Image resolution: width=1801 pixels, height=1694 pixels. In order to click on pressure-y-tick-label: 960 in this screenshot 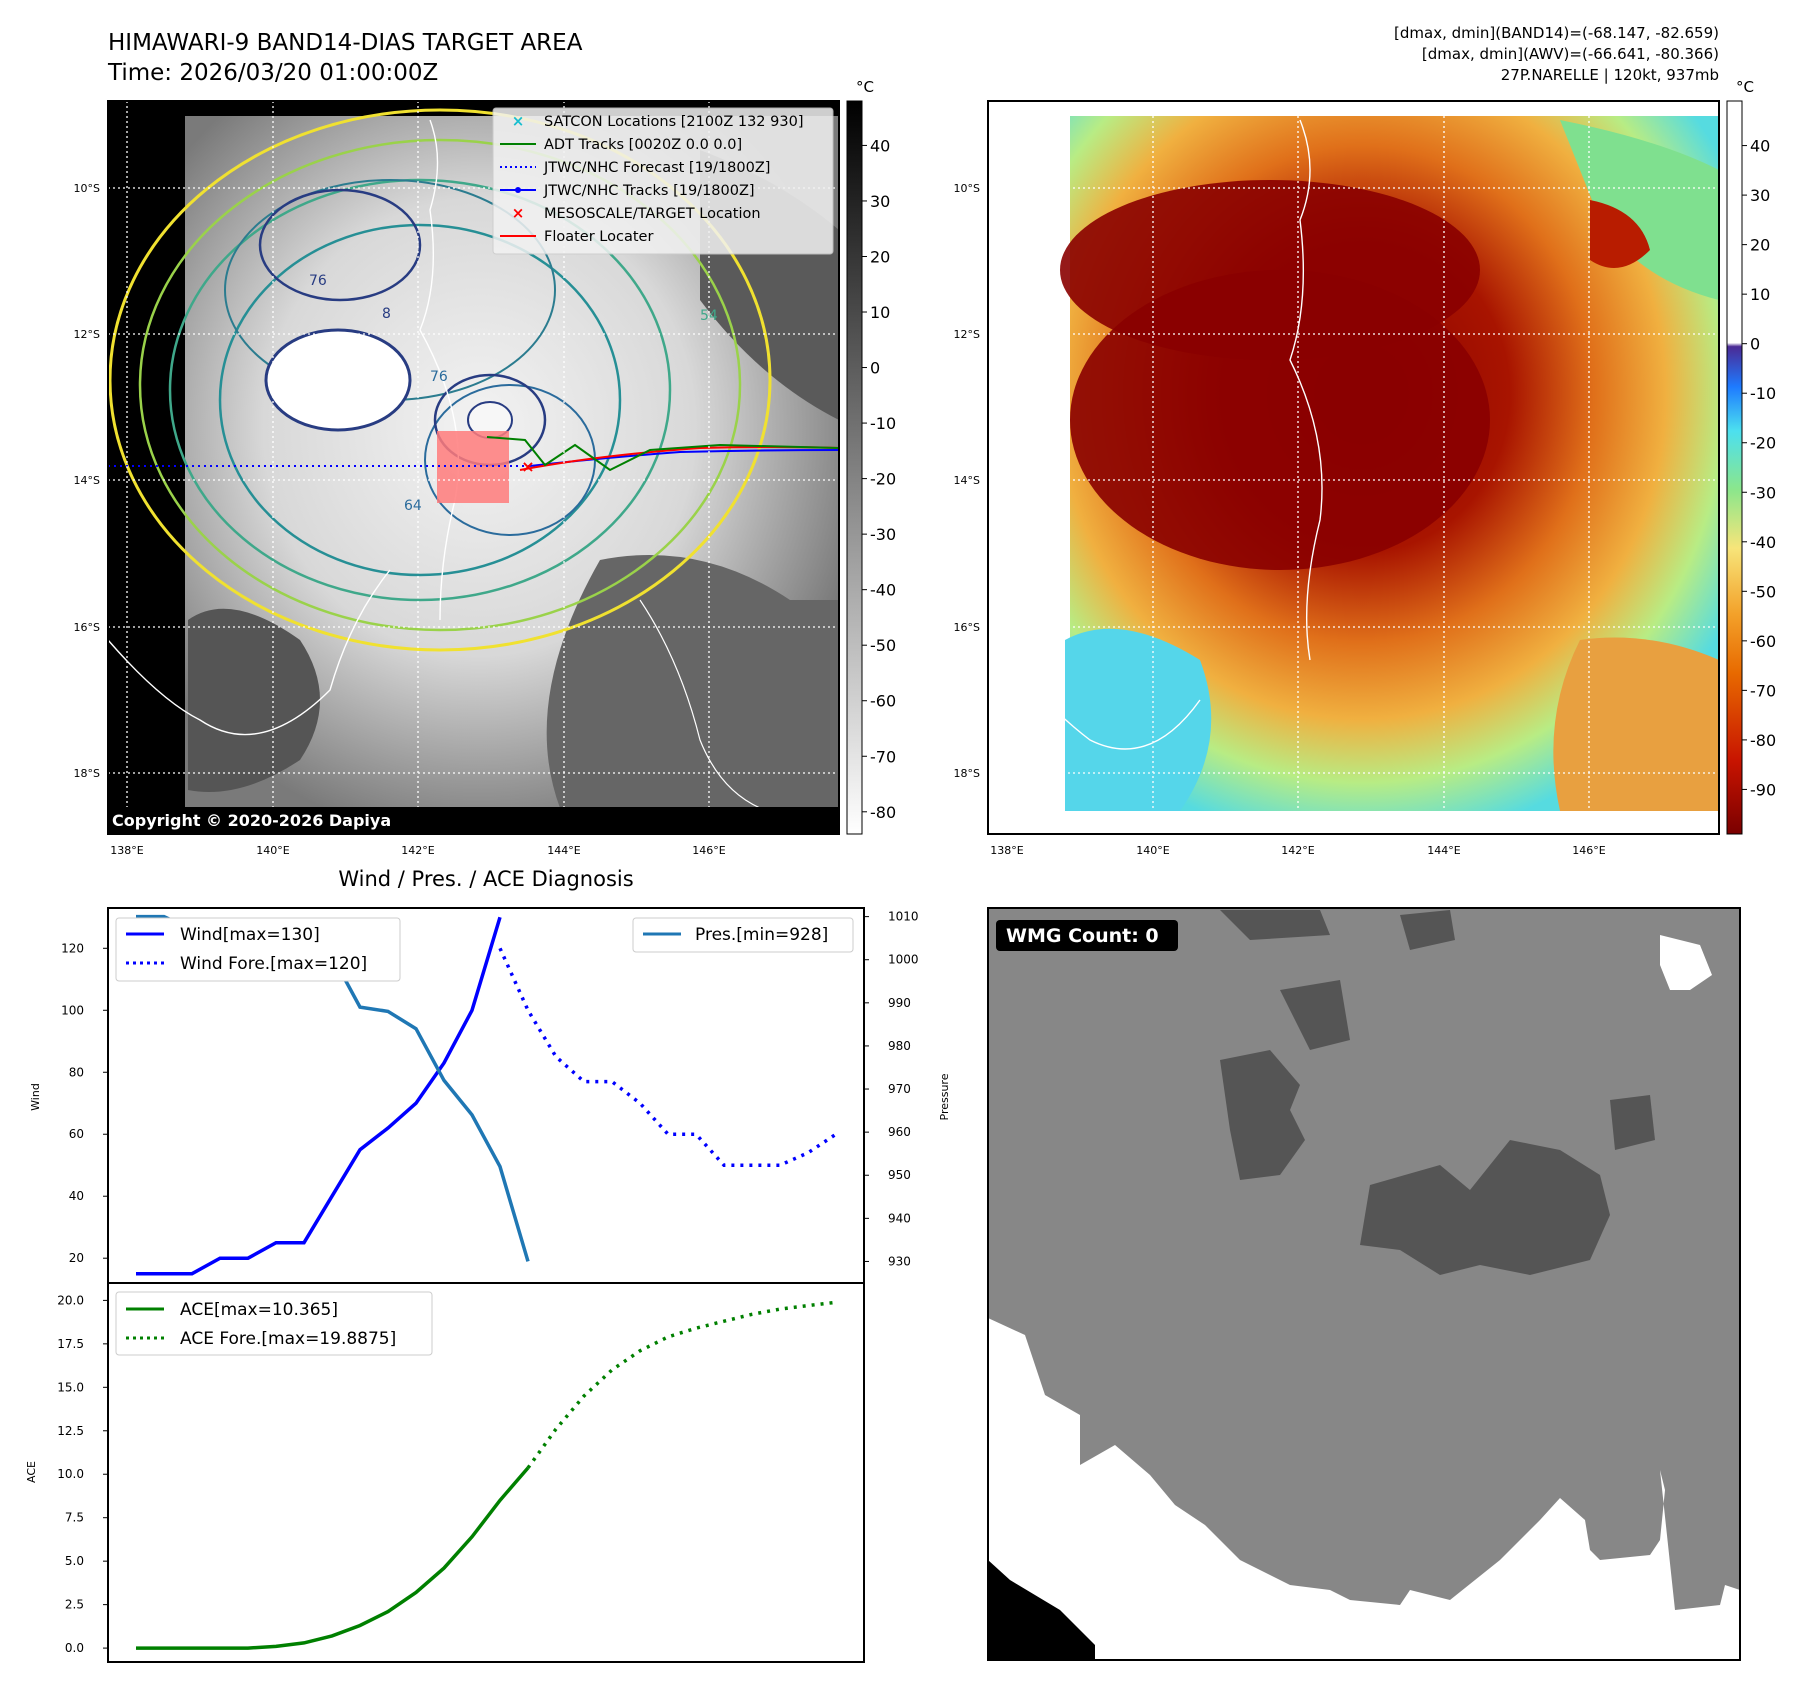, I will do `click(899, 1132)`.